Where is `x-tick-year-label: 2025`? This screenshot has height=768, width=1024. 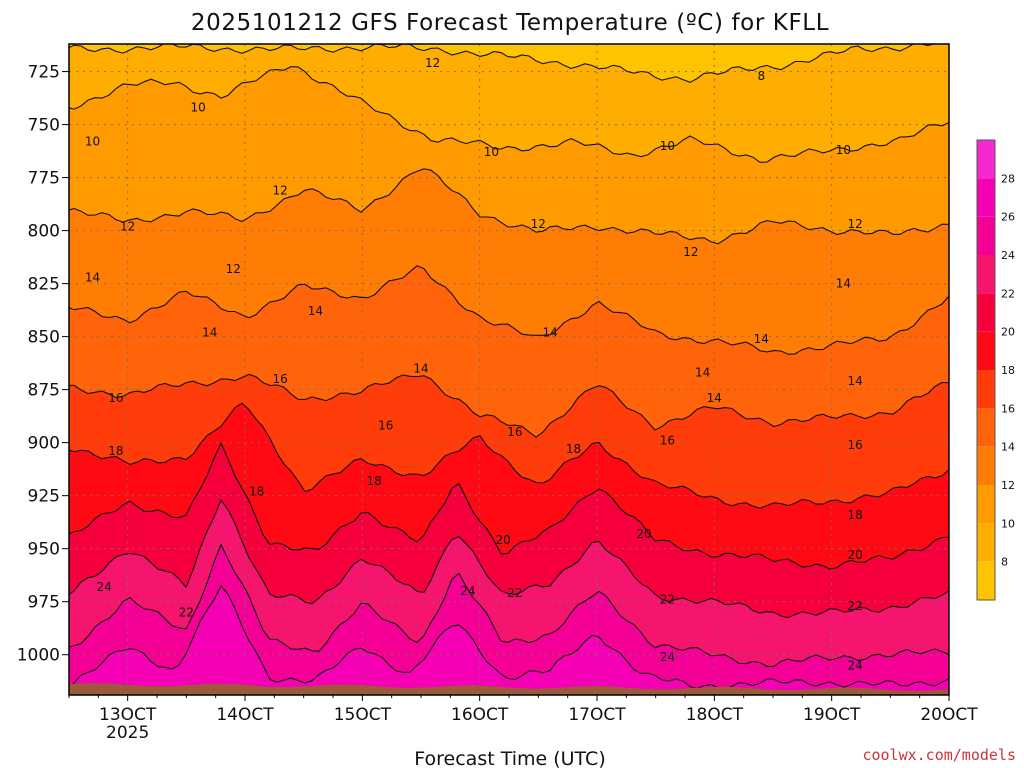 x-tick-year-label: 2025 is located at coordinates (127, 733).